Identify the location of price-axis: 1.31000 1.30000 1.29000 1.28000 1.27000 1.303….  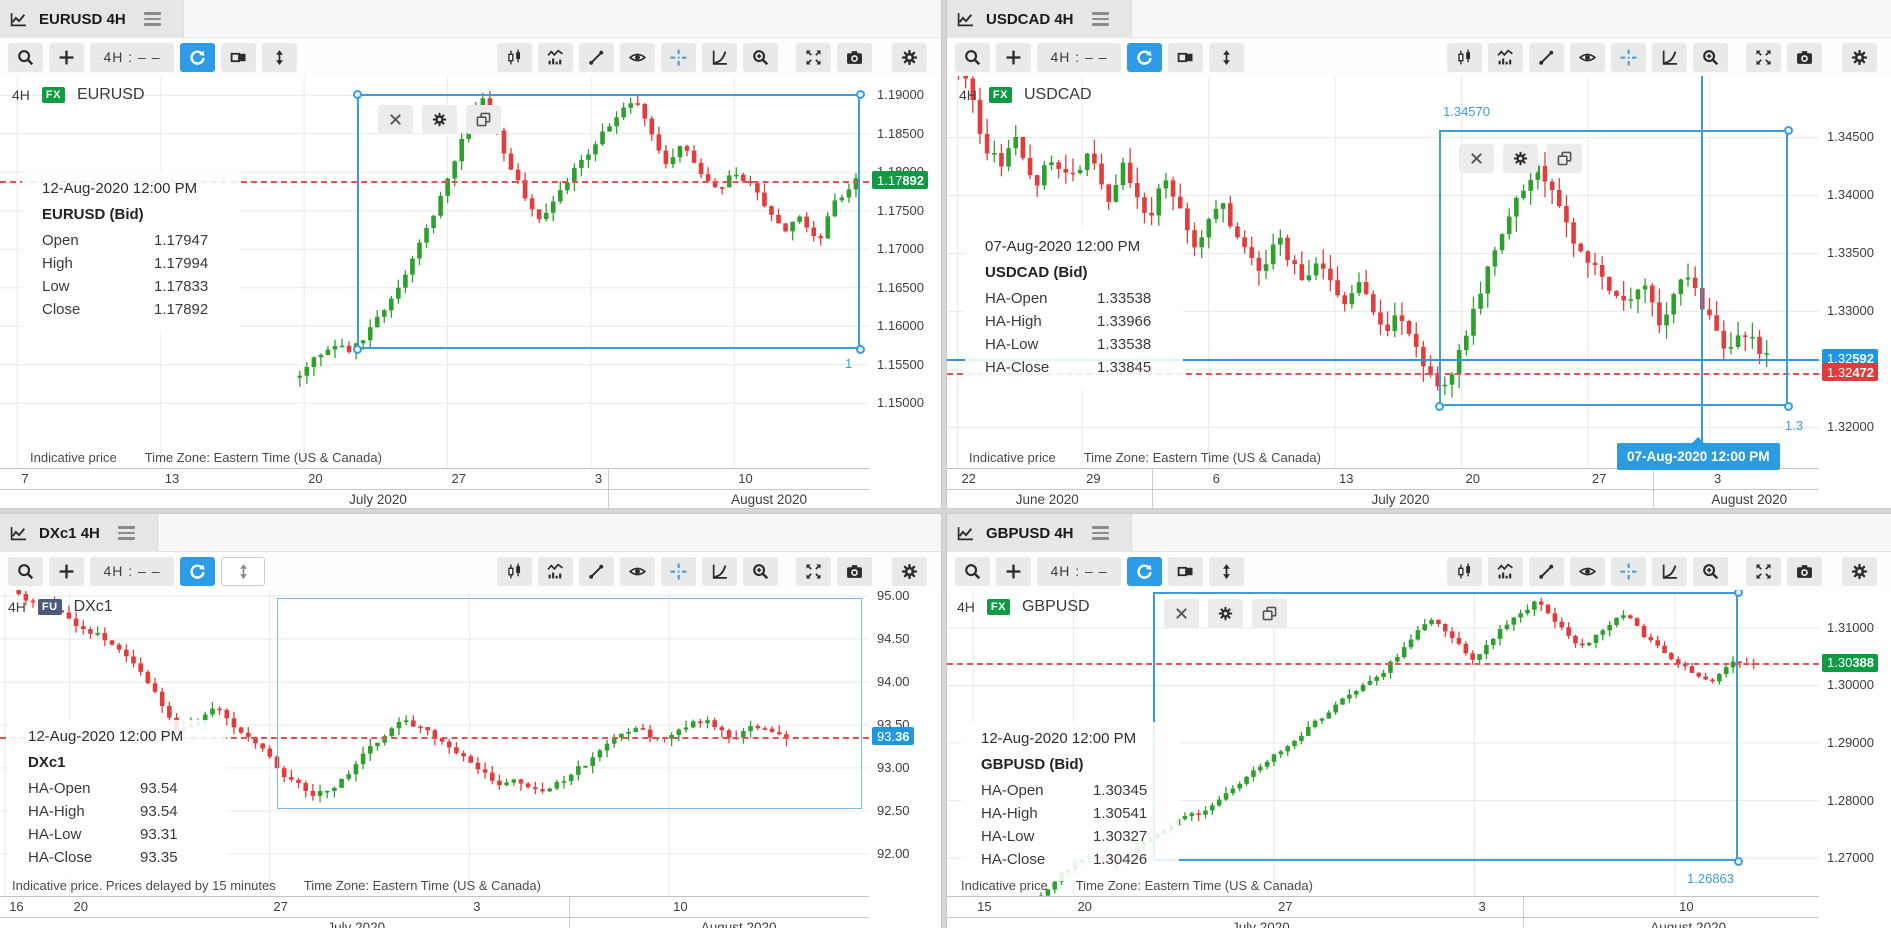
(1855, 759).